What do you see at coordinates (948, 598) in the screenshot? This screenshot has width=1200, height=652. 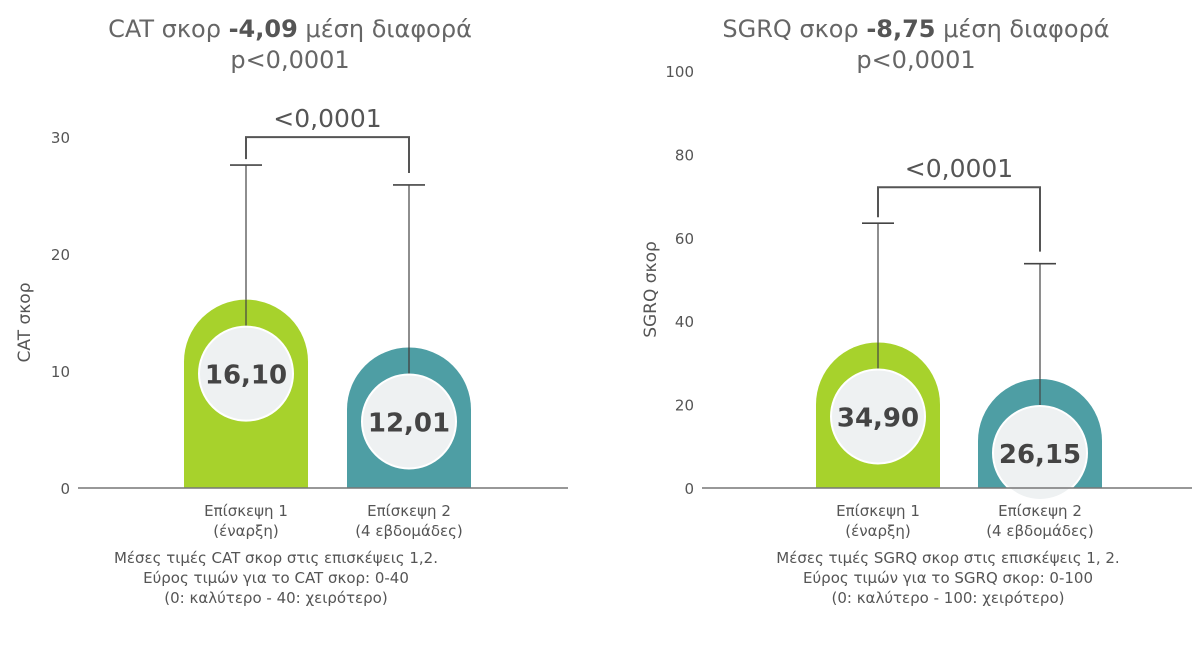 I see `note-line: (0: καλύτερο - 100: χειρότερο)` at bounding box center [948, 598].